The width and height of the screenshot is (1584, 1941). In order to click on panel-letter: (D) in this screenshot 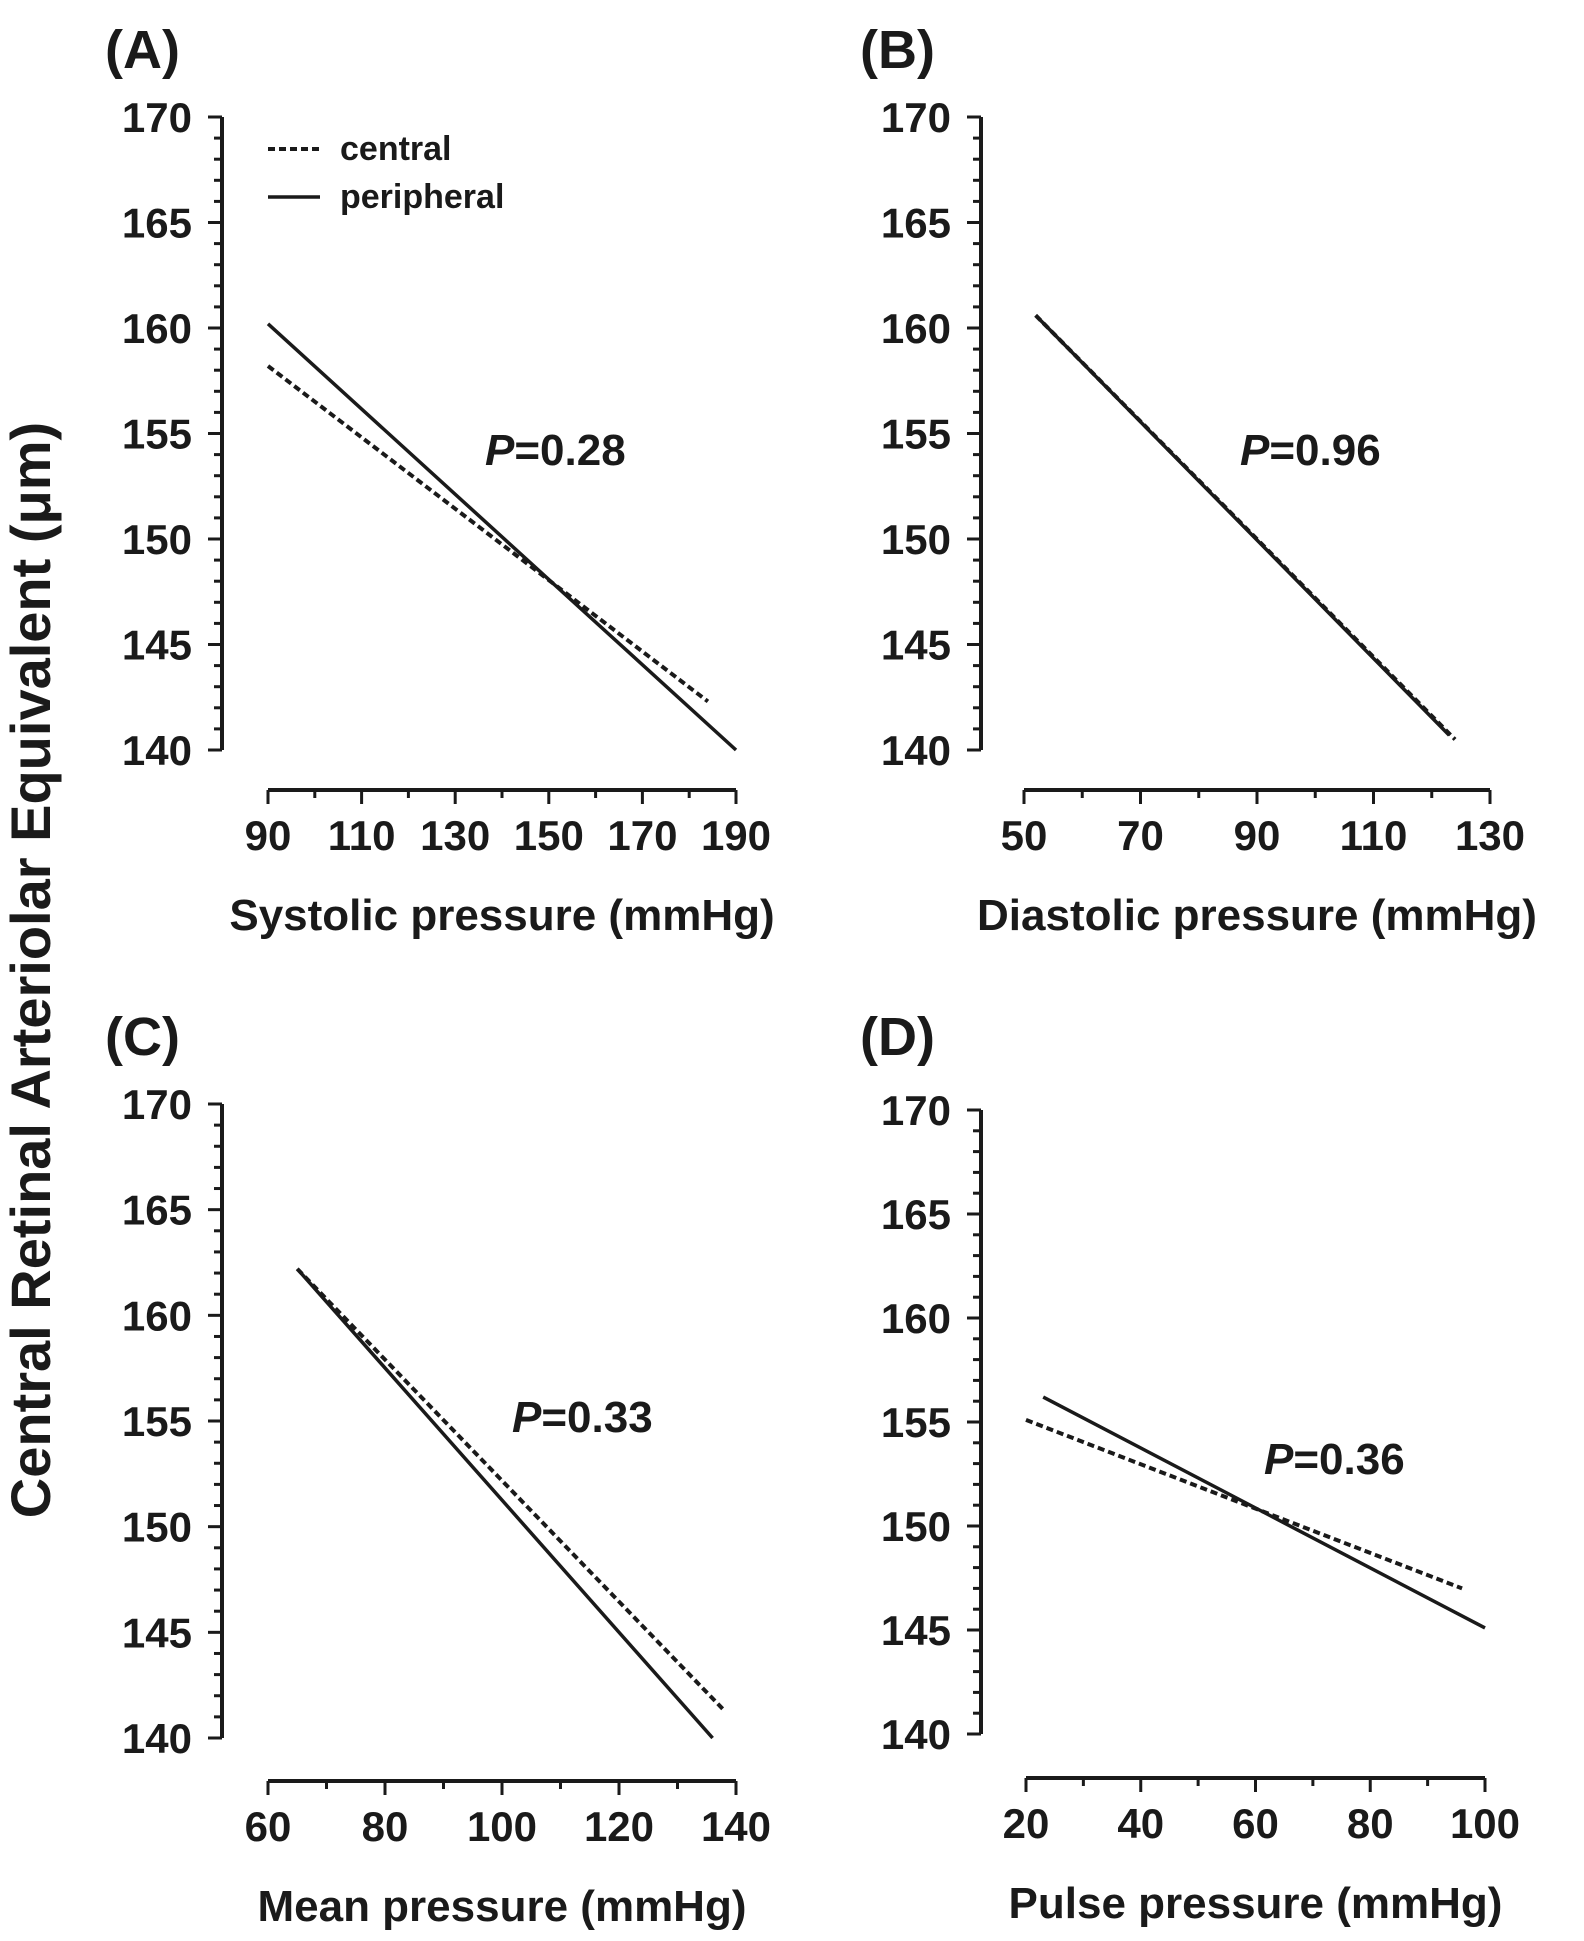, I will do `click(897, 1037)`.